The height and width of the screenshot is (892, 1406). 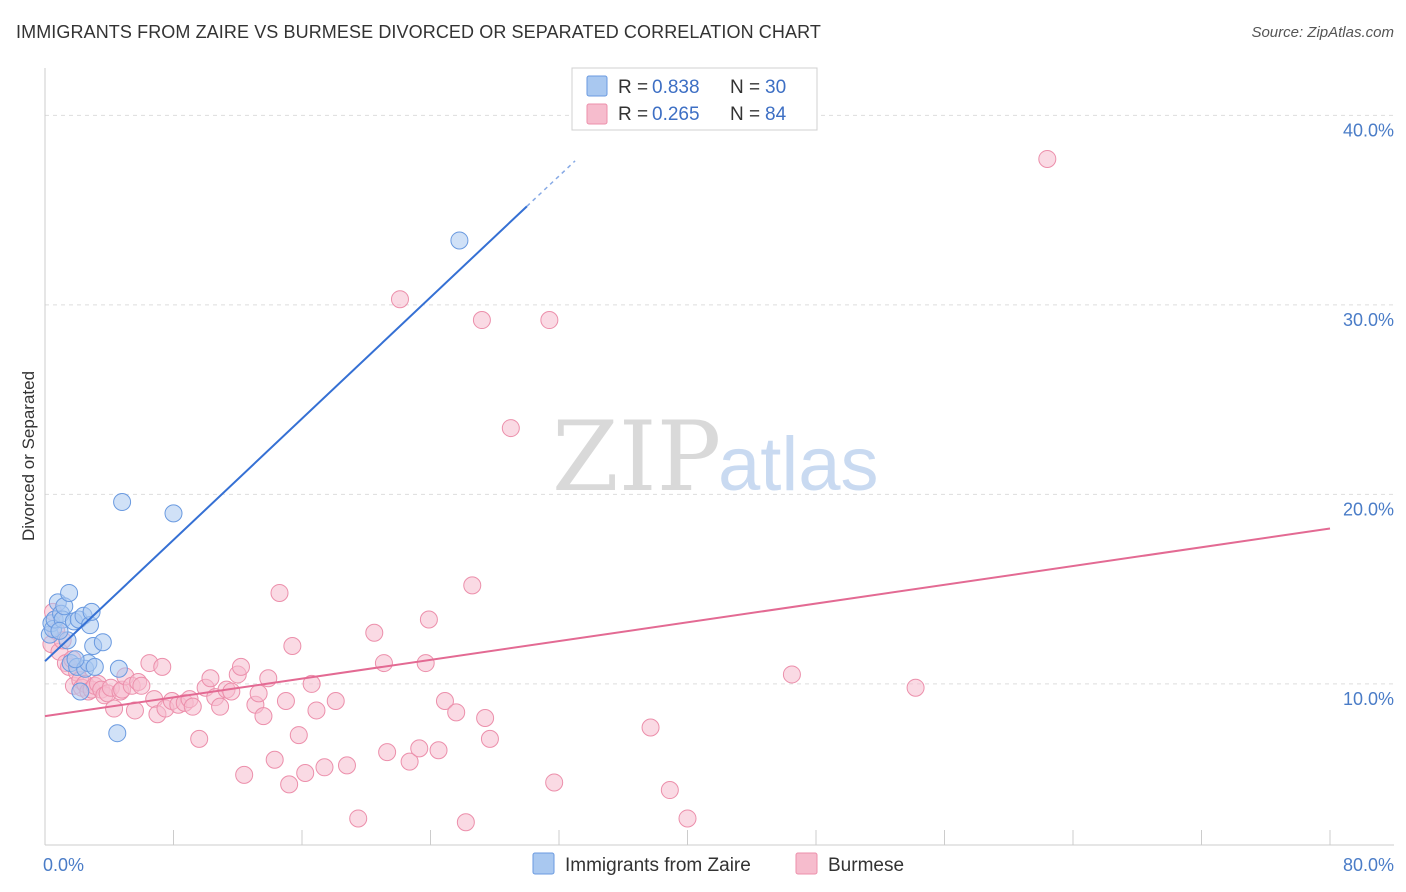 What do you see at coordinates (597, 114) in the screenshot?
I see `legend-swatch-burmese` at bounding box center [597, 114].